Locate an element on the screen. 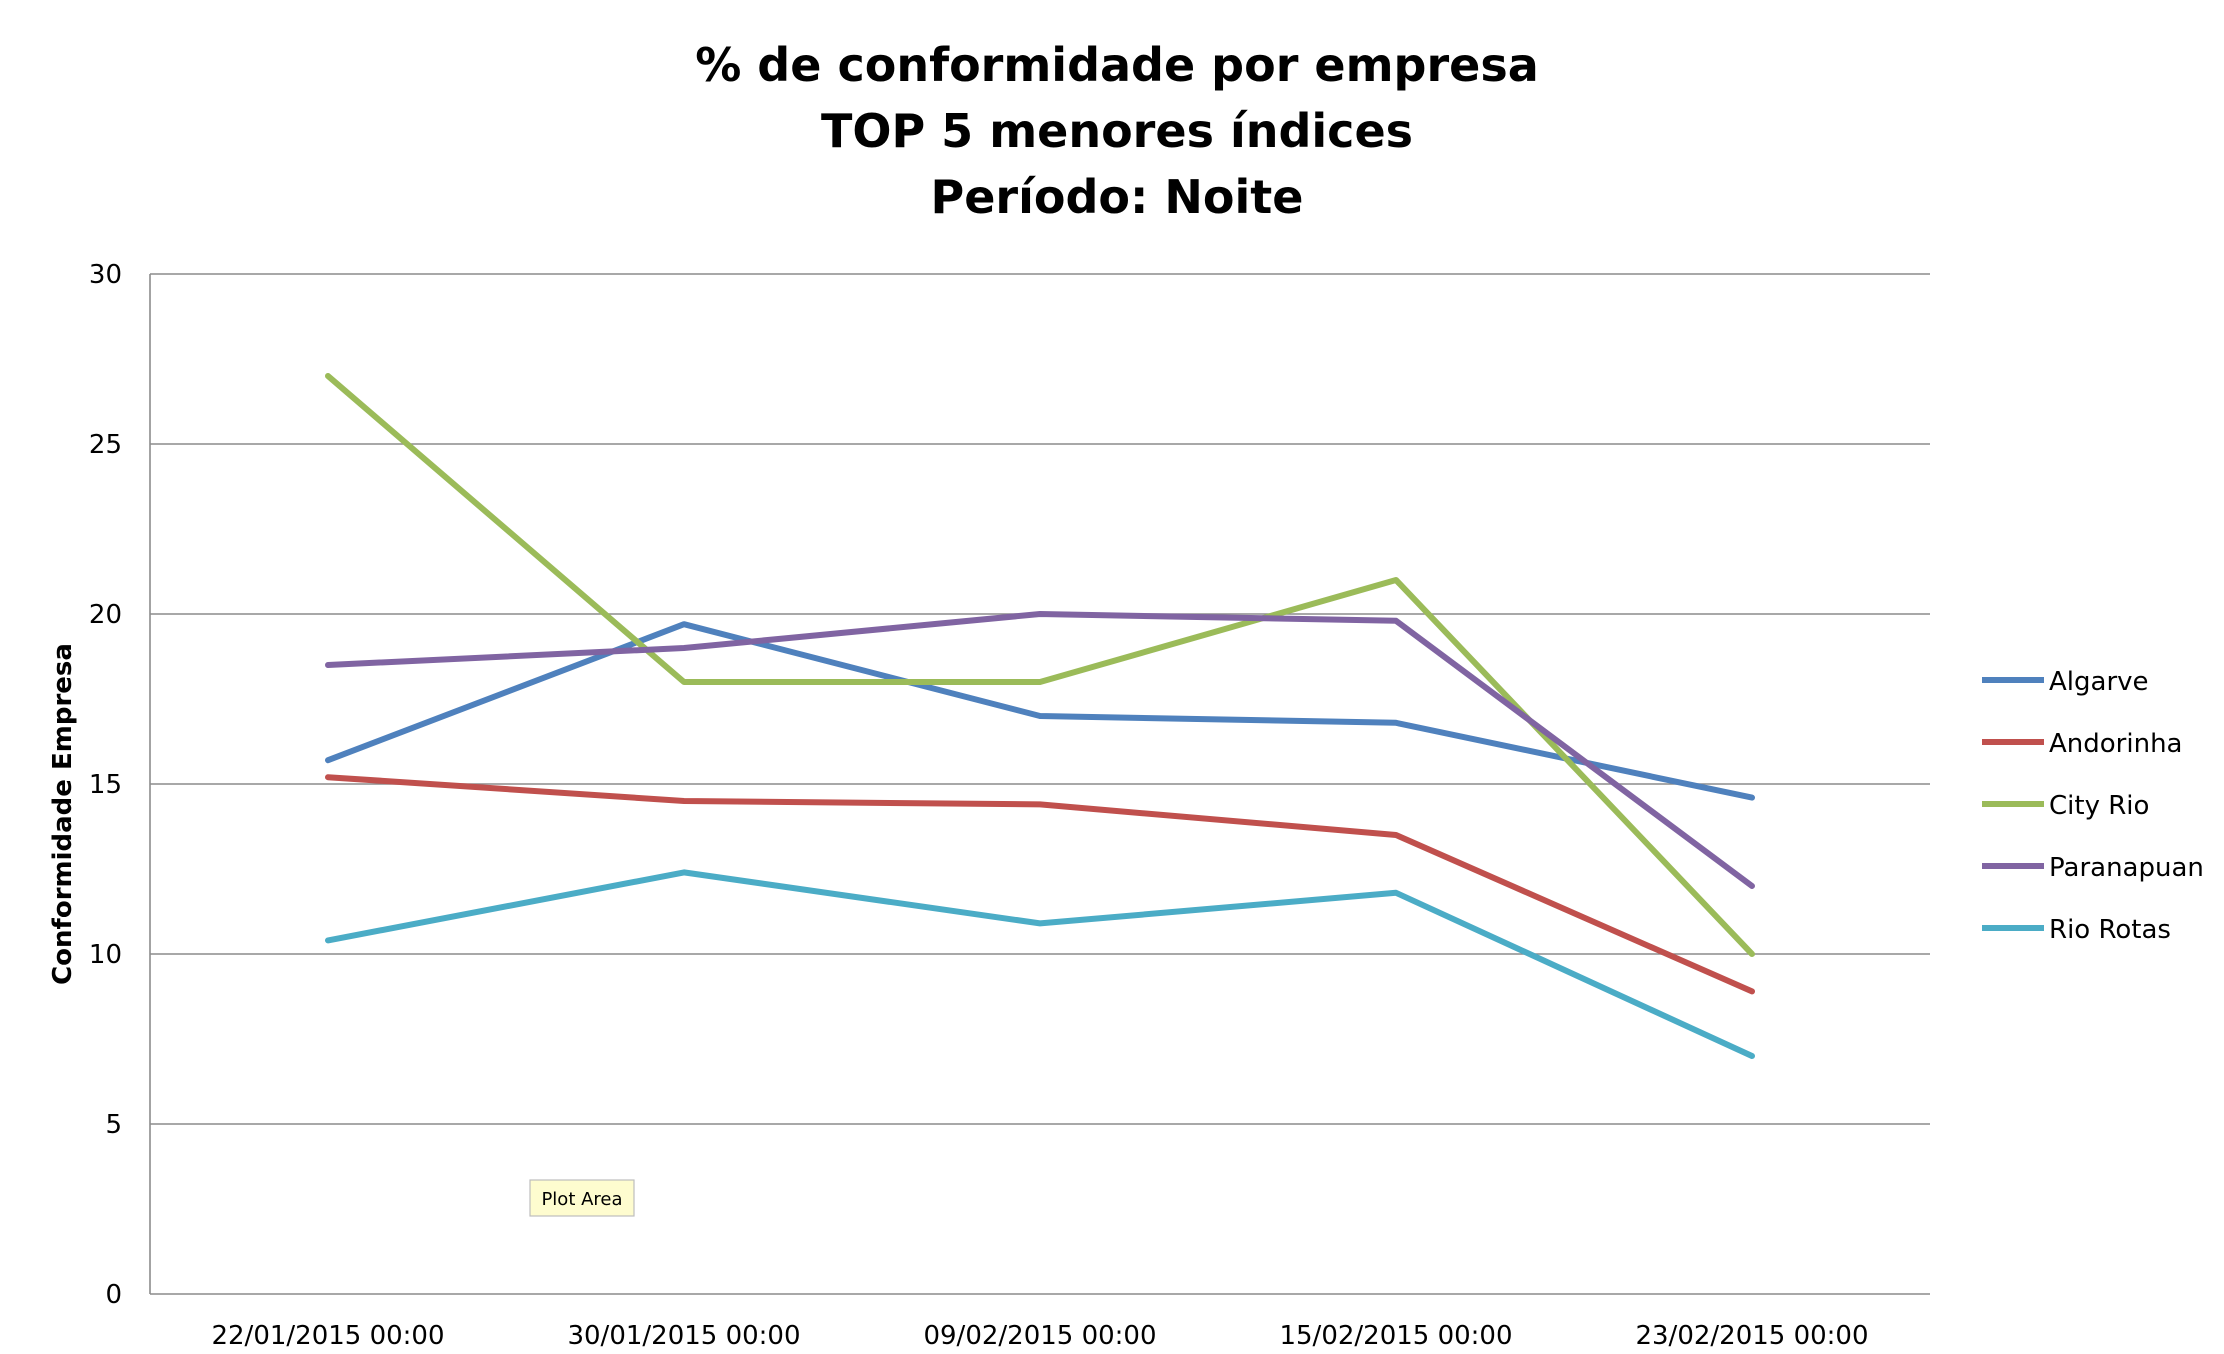  chart-title-line-2: TOP 5 menores índices is located at coordinates (1117, 131).